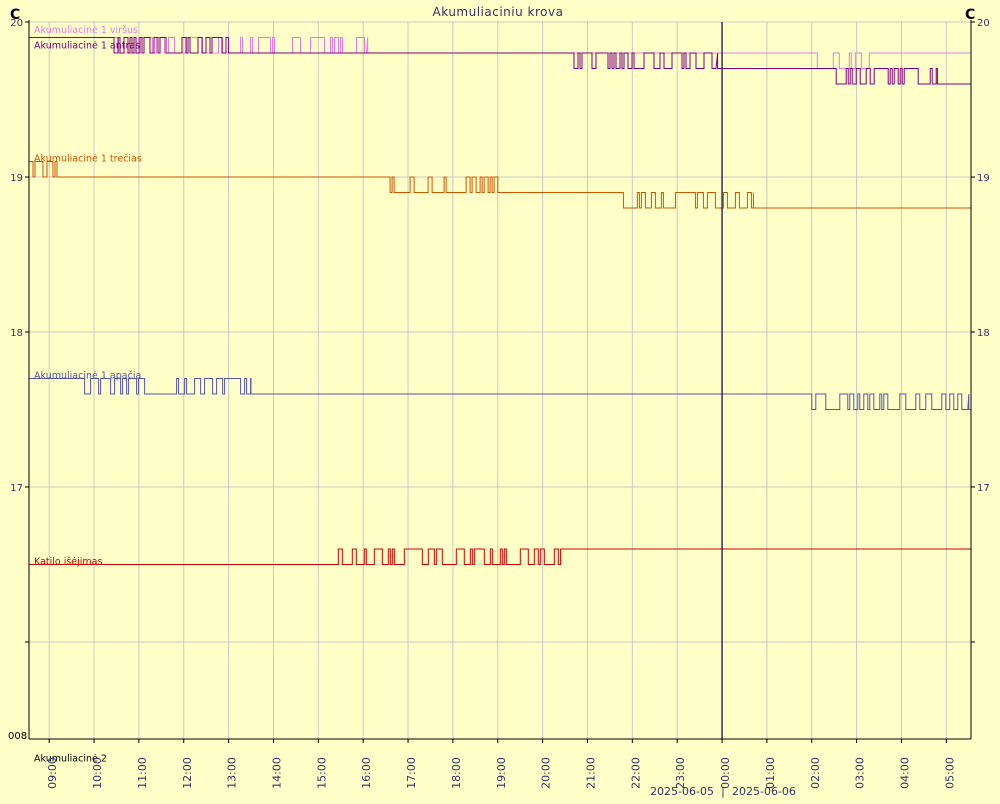  I want to click on y-unit-right: C, so click(970, 15).